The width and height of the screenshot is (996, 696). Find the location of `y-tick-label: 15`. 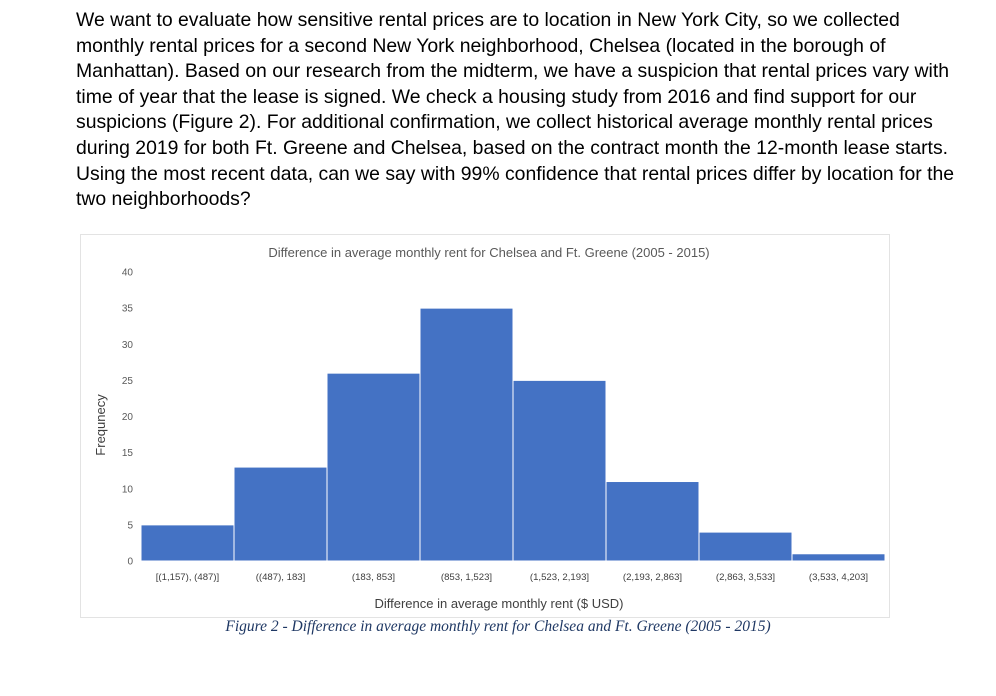

y-tick-label: 15 is located at coordinates (128, 453).